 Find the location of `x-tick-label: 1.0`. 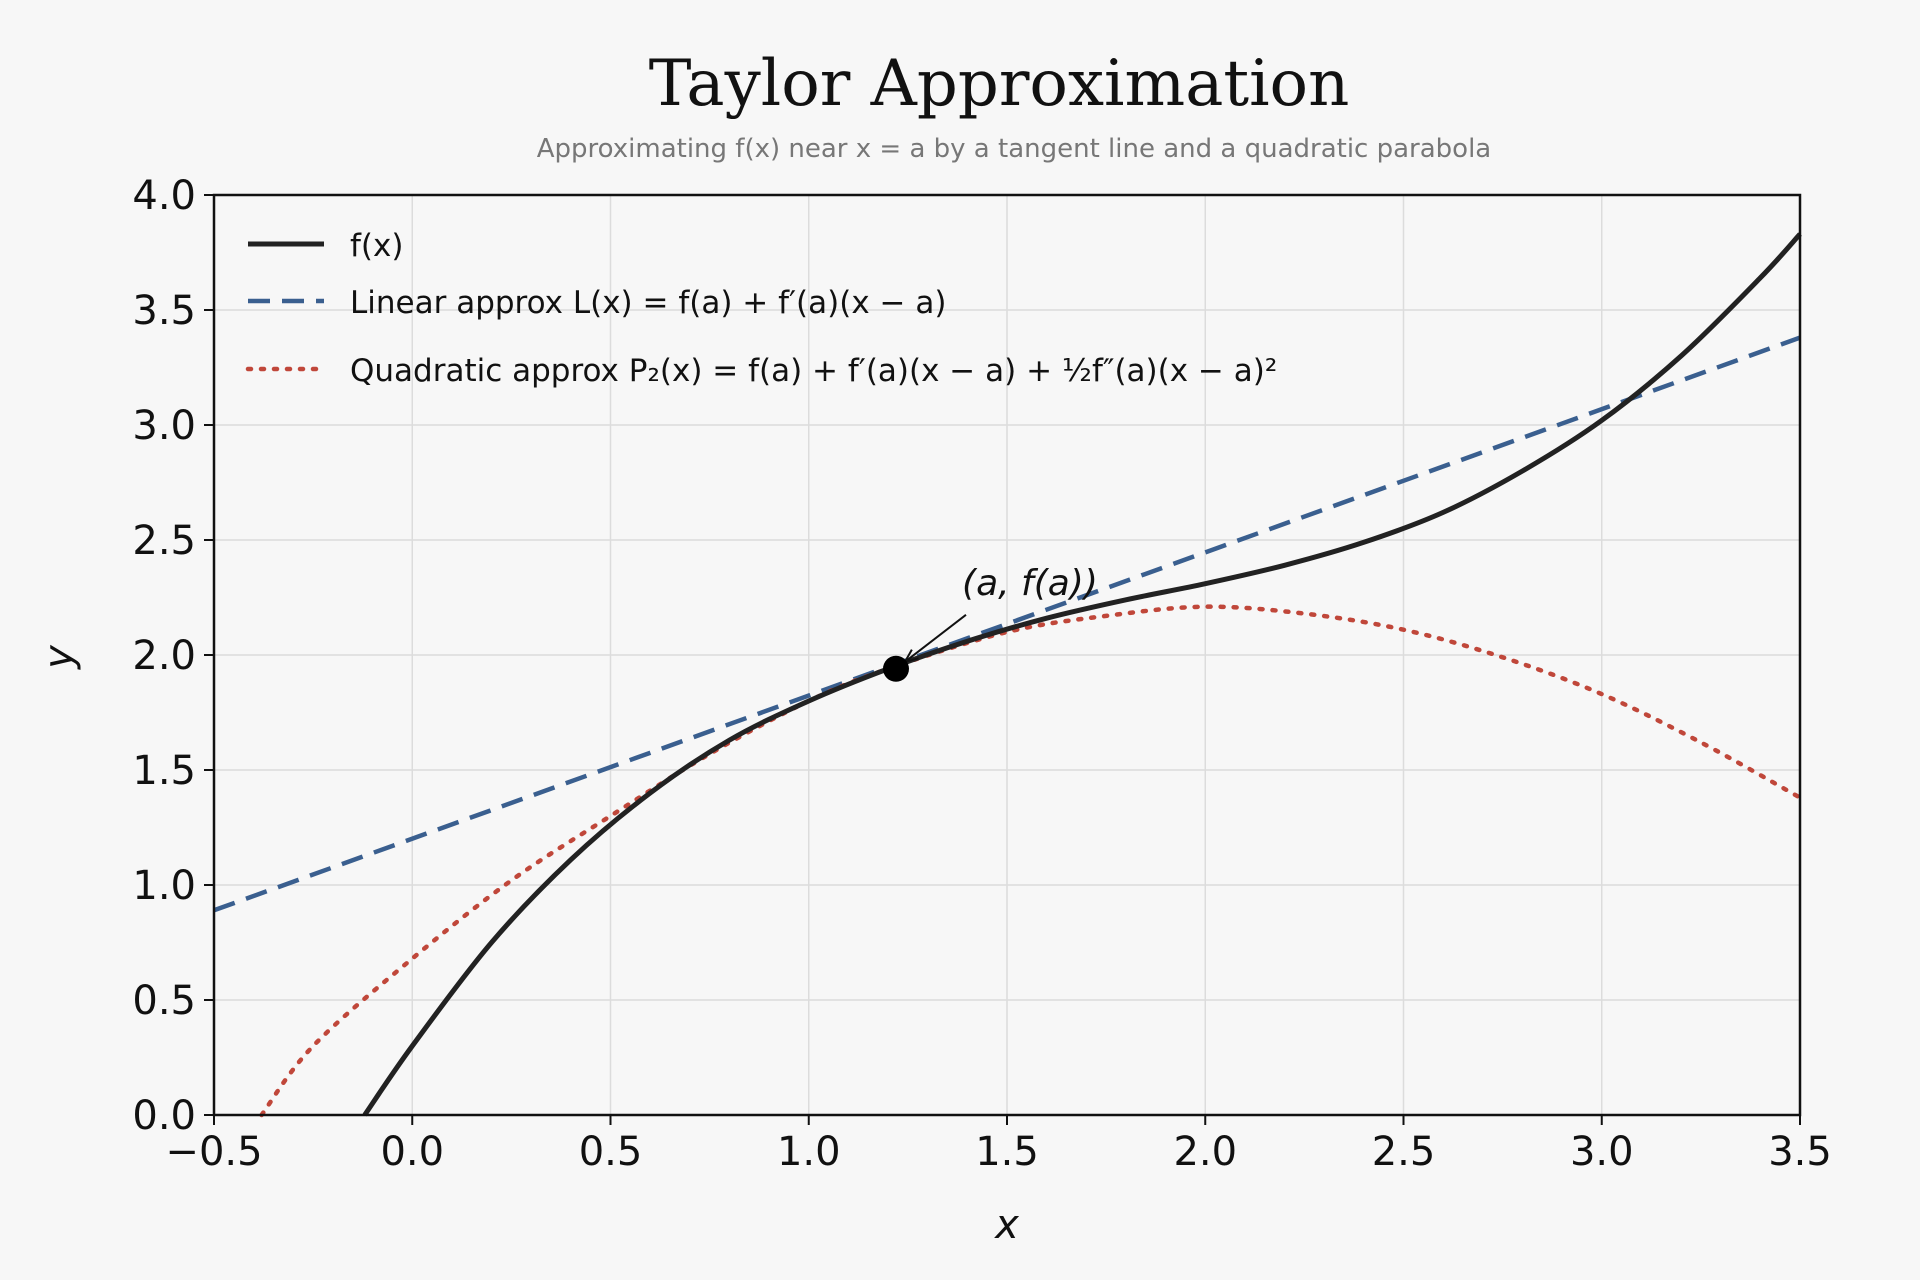

x-tick-label: 1.0 is located at coordinates (809, 1152).